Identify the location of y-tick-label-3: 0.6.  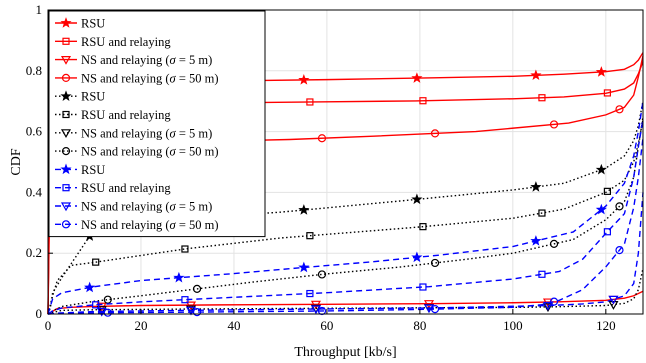
(34, 131).